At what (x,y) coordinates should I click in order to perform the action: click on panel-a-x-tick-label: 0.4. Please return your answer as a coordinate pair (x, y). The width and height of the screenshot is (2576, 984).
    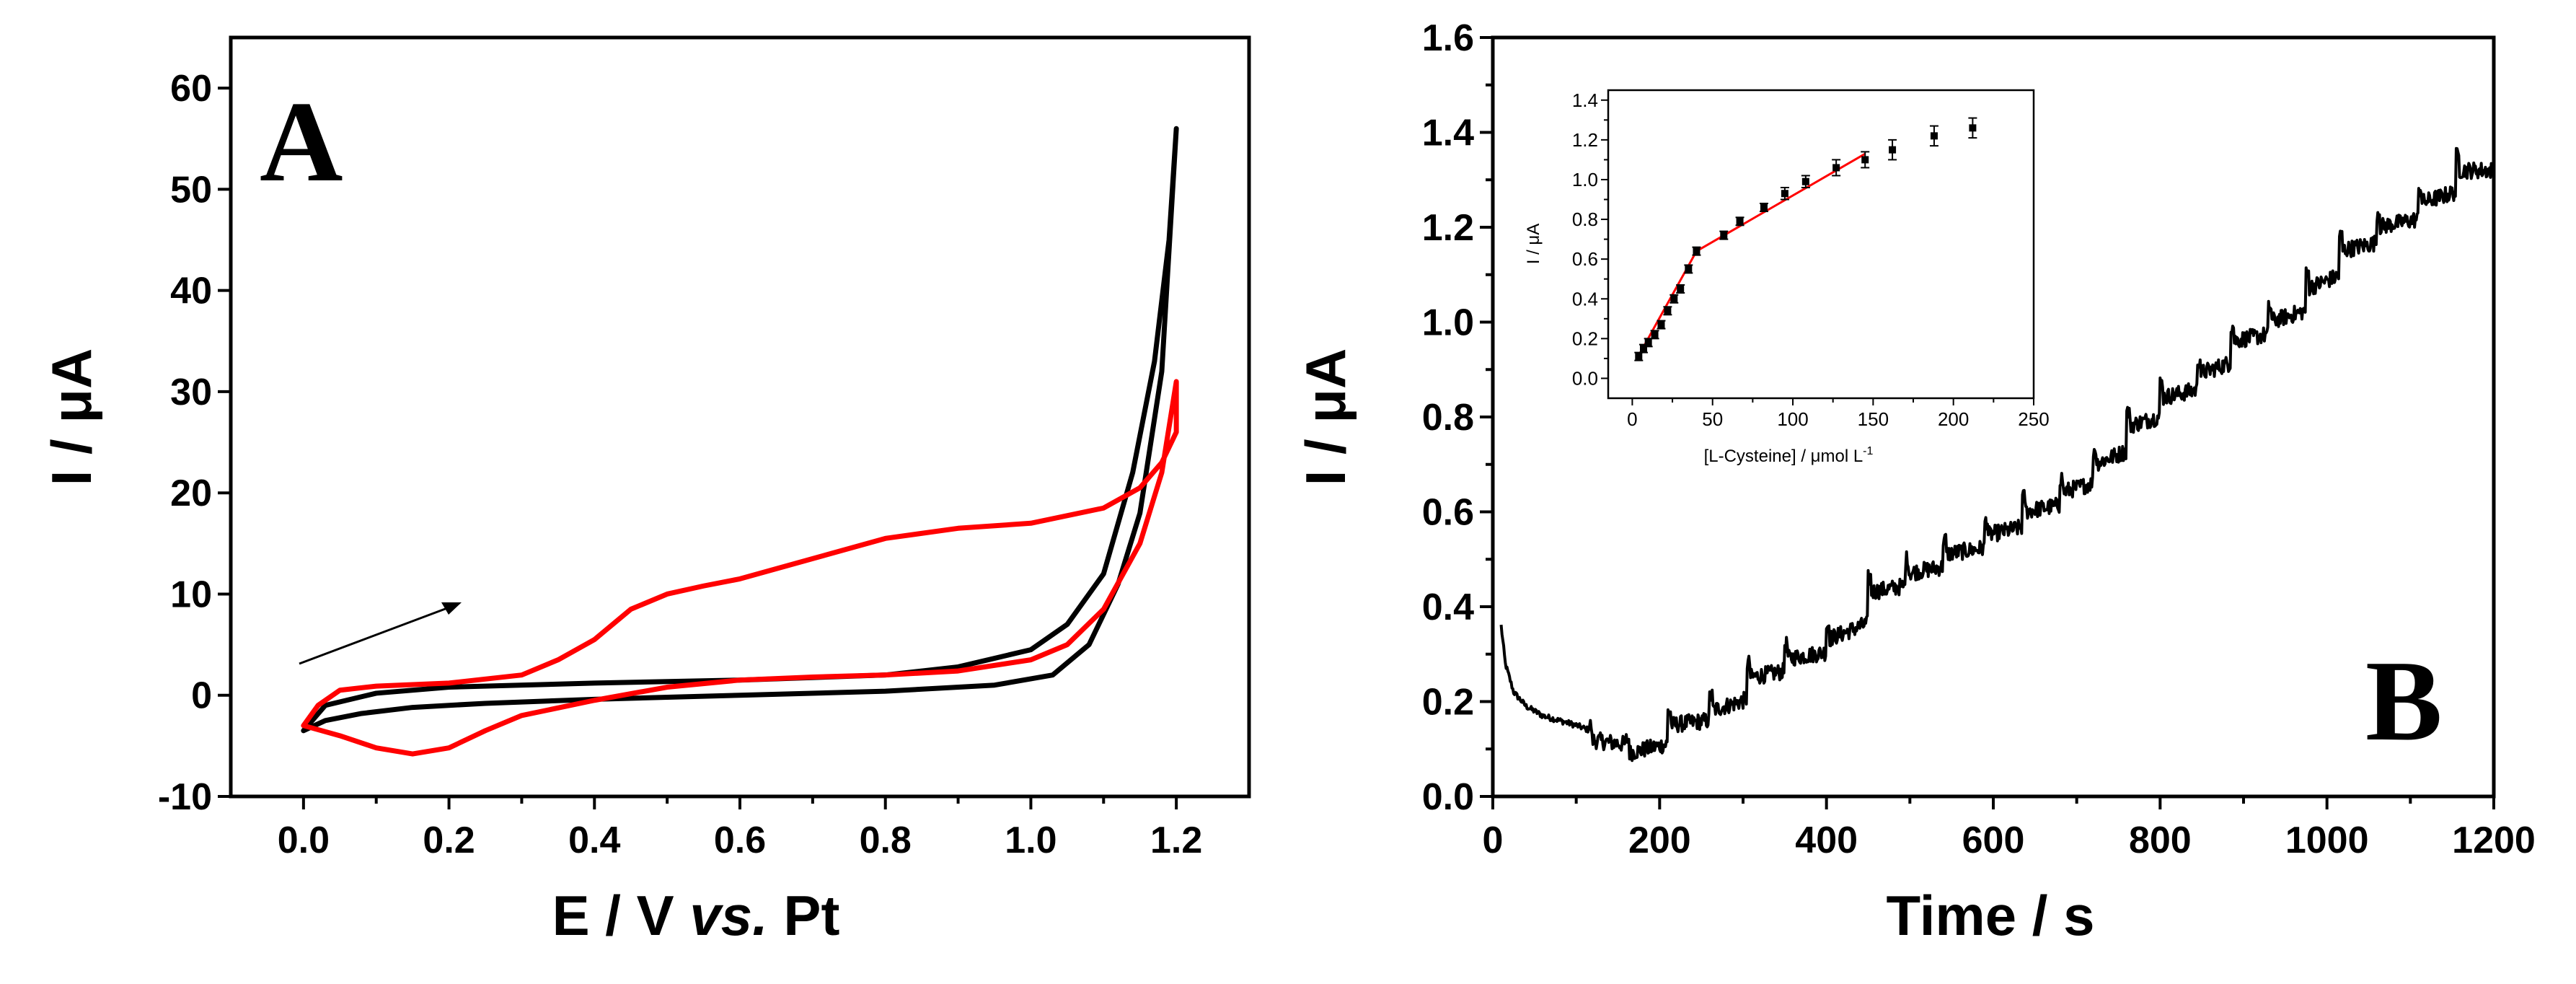
    Looking at the image, I should click on (594, 841).